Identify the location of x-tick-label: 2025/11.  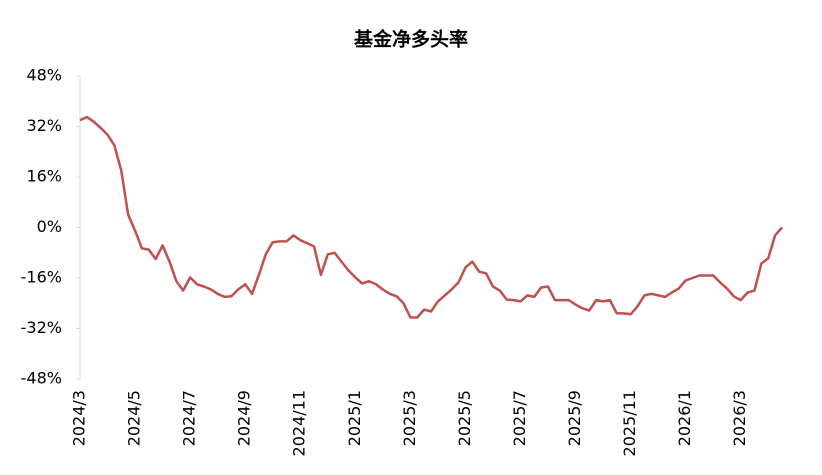
(629, 423).